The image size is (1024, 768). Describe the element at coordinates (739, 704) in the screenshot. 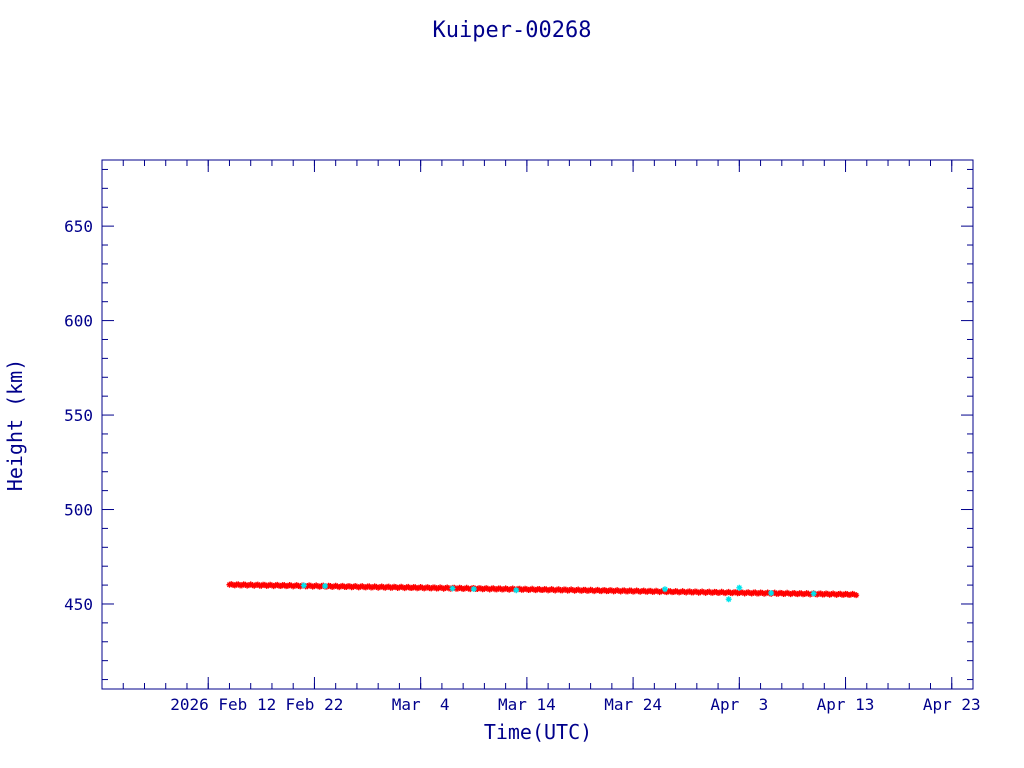

I see `x-tick-label: Apr 3` at that location.